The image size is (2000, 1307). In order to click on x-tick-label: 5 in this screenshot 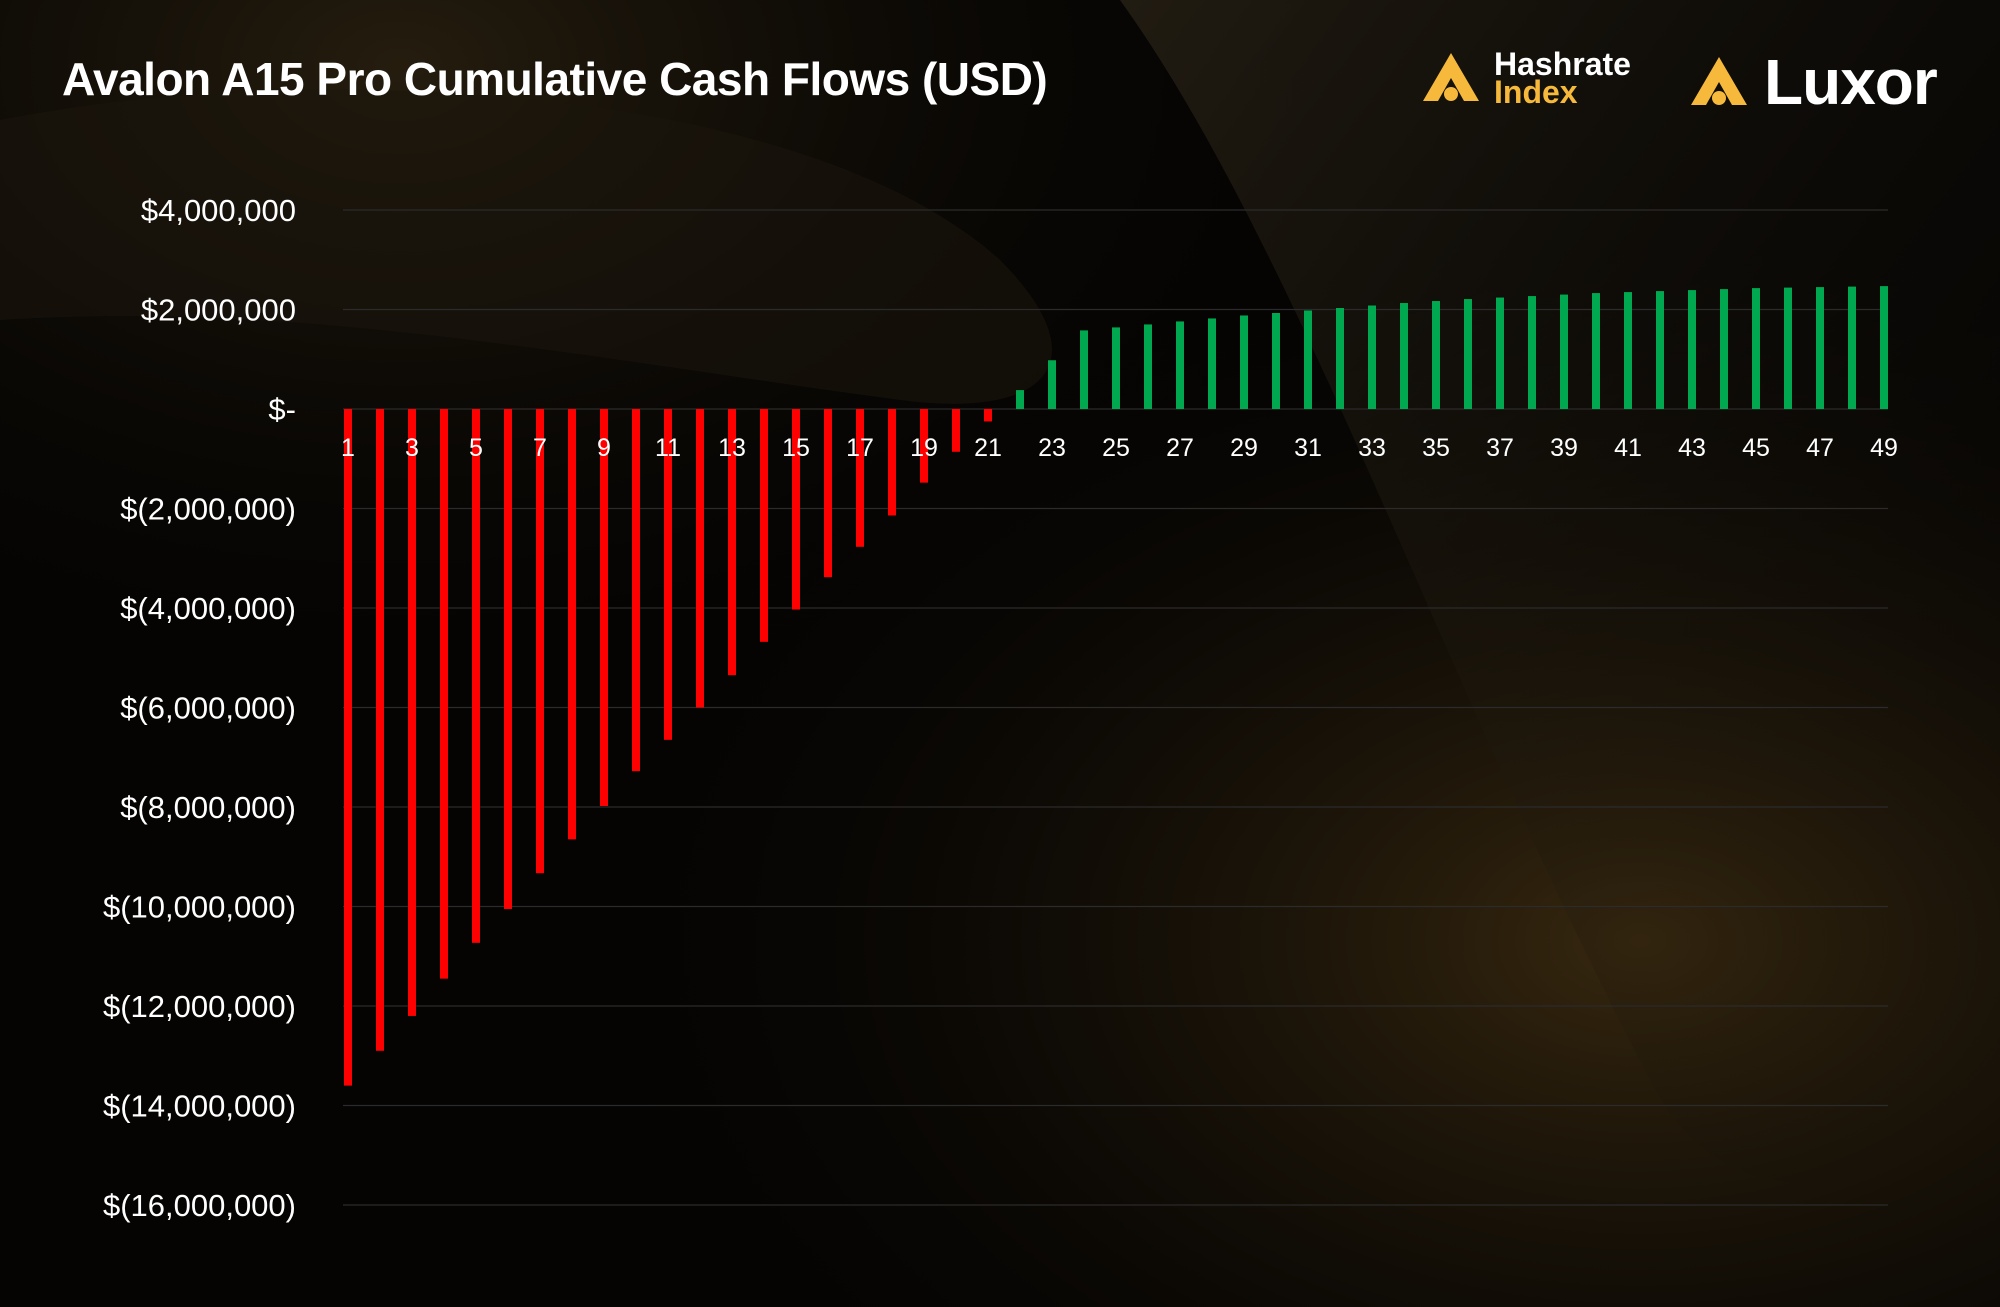, I will do `click(476, 448)`.